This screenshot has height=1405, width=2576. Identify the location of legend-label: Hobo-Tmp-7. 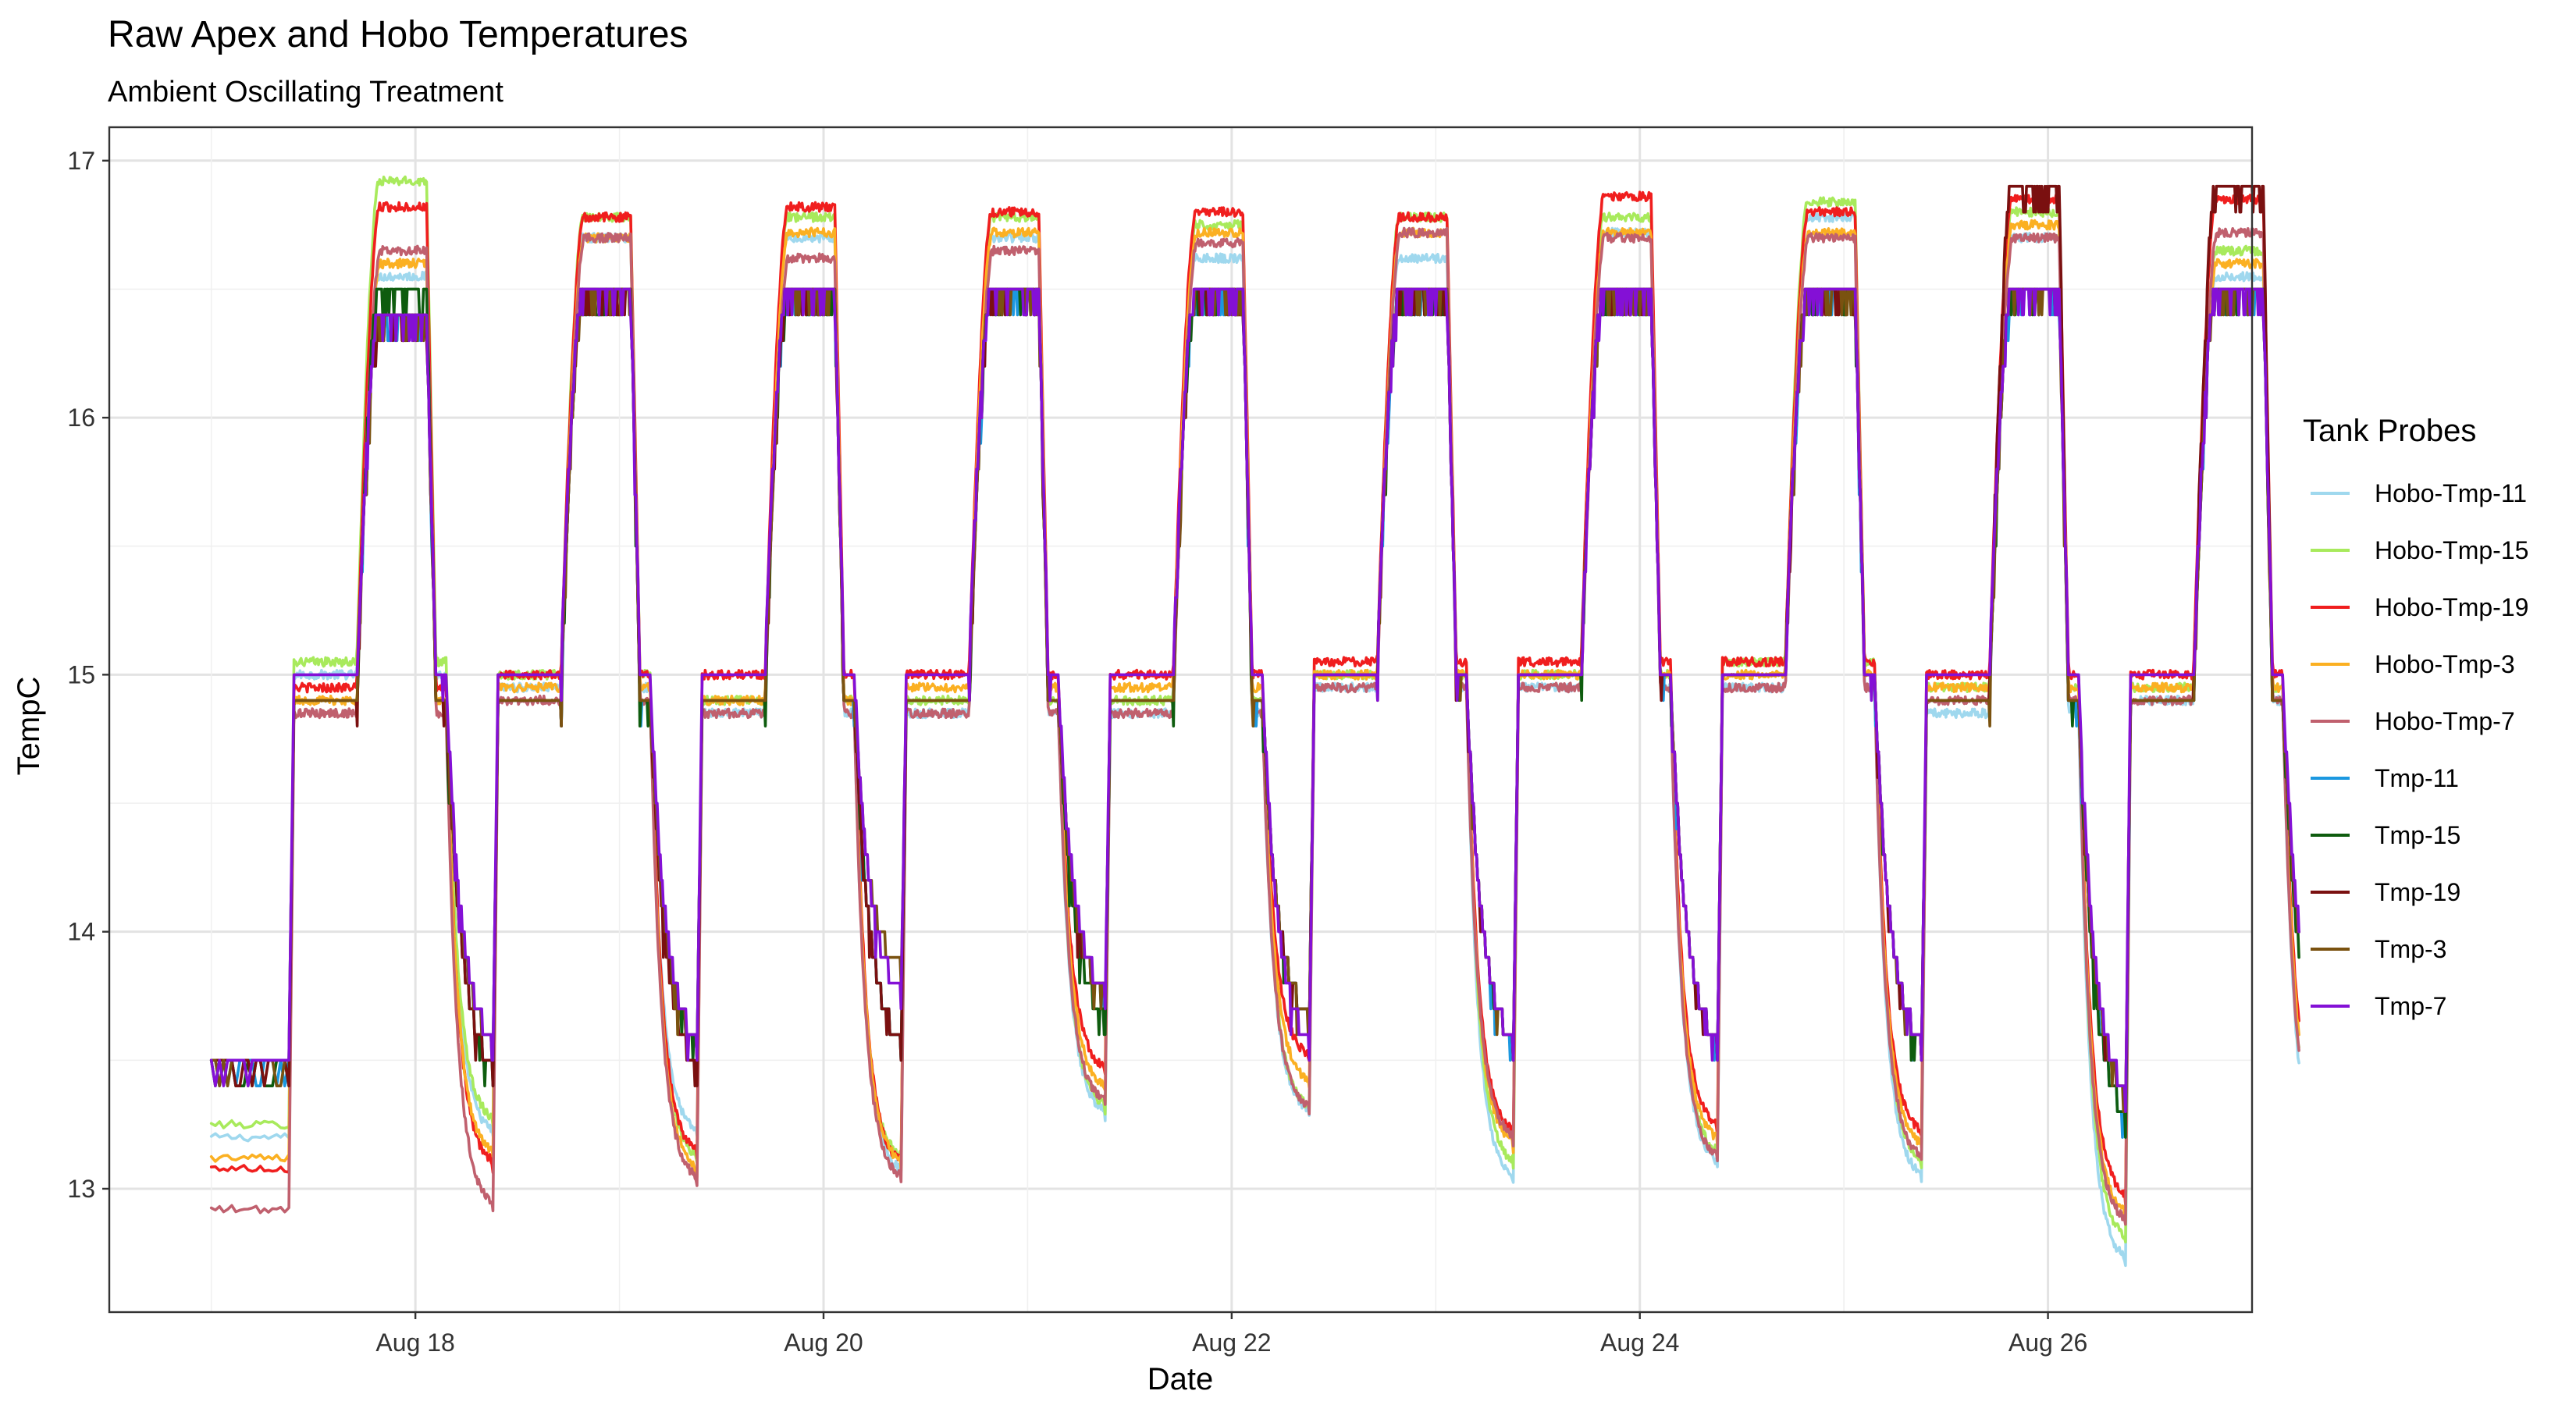
(2445, 721).